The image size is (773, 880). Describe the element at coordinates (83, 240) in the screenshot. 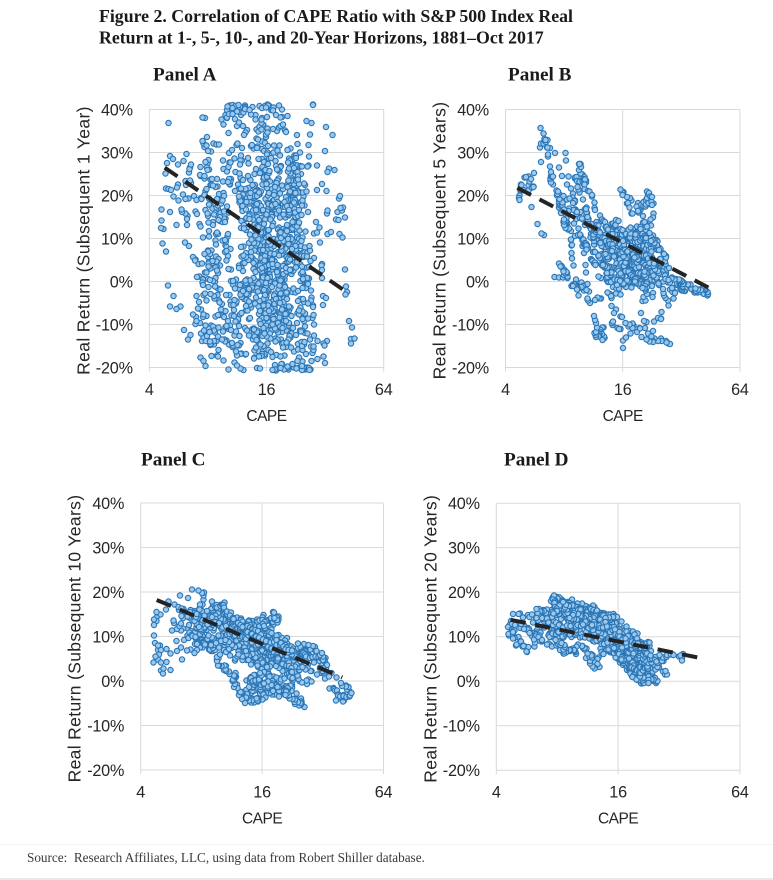

I see `svg-text:Real Return (Subsequent 1 Year: Real Return (Subsequent 1 Year)` at that location.